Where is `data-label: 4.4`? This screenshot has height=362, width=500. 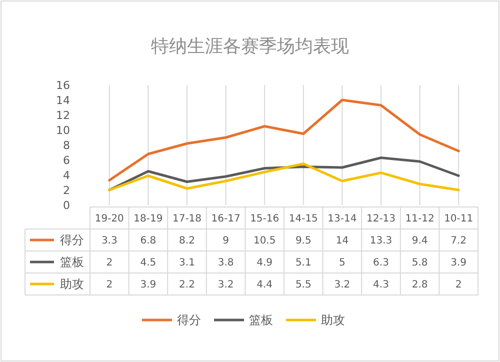 data-label: 4.4 is located at coordinates (264, 285).